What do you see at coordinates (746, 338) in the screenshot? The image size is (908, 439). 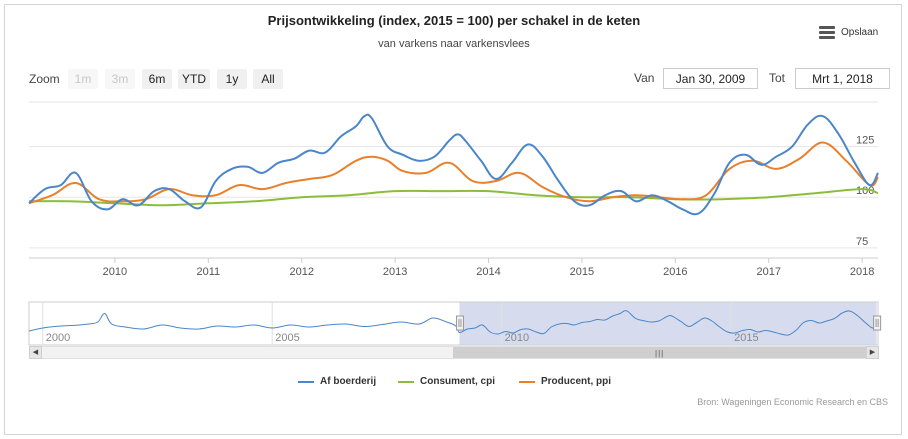 I see `navigator-x-label: 2015` at bounding box center [746, 338].